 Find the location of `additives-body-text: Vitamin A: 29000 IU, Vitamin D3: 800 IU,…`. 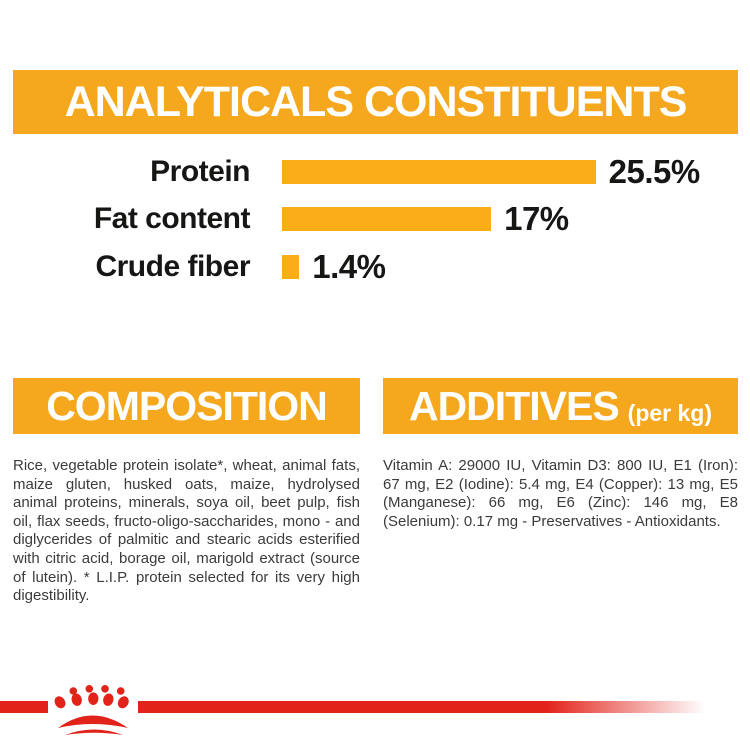

additives-body-text: Vitamin A: 29000 IU, Vitamin D3: 800 IU,… is located at coordinates (560, 493).